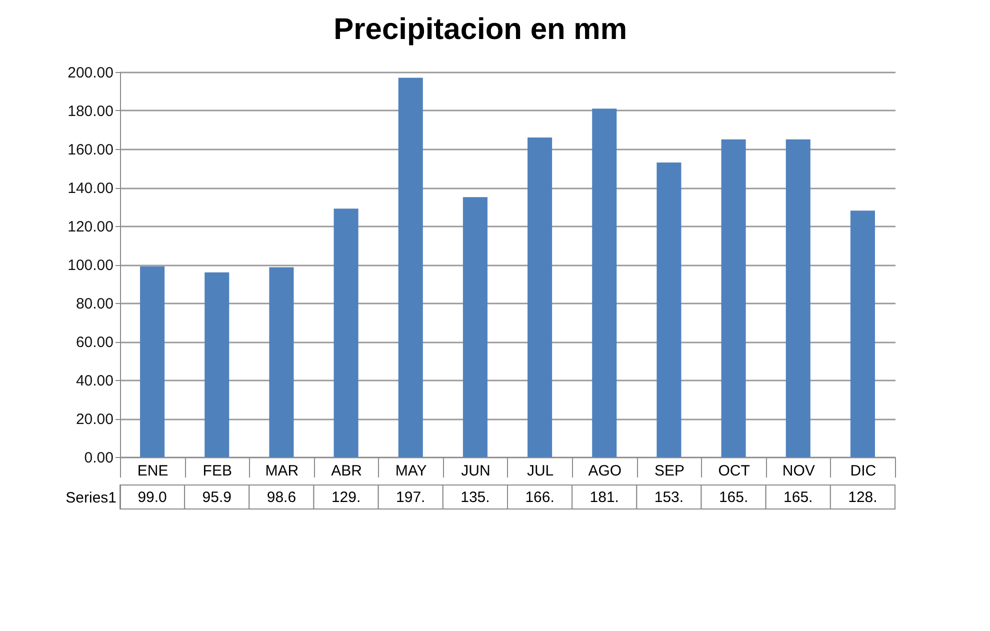  I want to click on data-label: 135., so click(475, 497).